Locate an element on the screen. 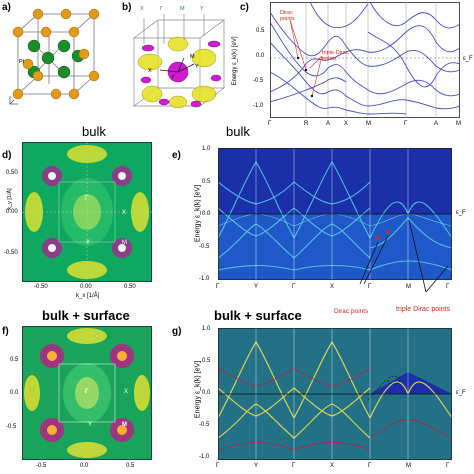 The width and height of the screenshot is (474, 474). panel-g-xtick-2: Γ is located at coordinates (294, 466).